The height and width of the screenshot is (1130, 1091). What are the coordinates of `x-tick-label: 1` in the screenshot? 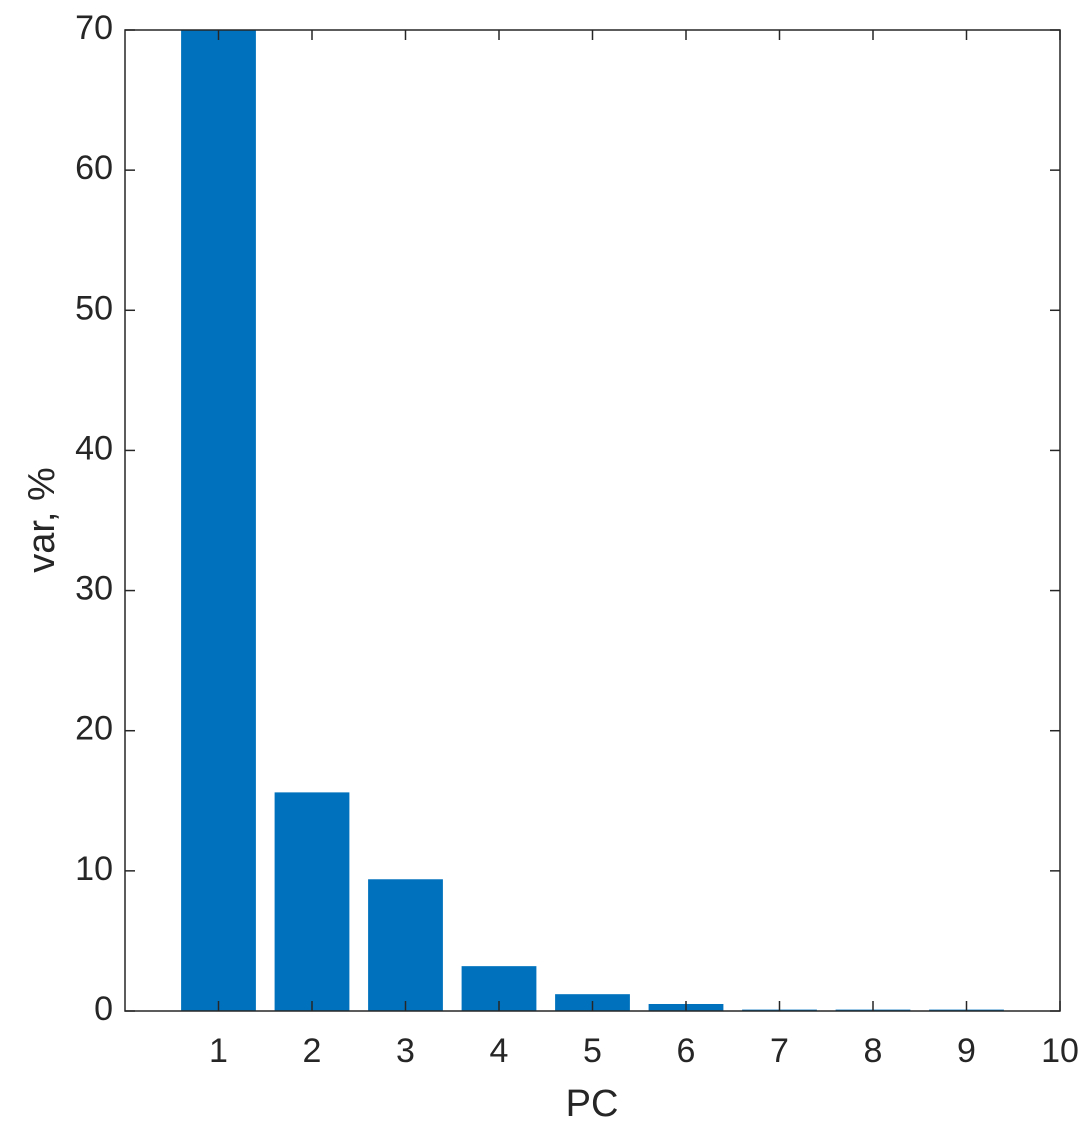 It's located at (218, 1051).